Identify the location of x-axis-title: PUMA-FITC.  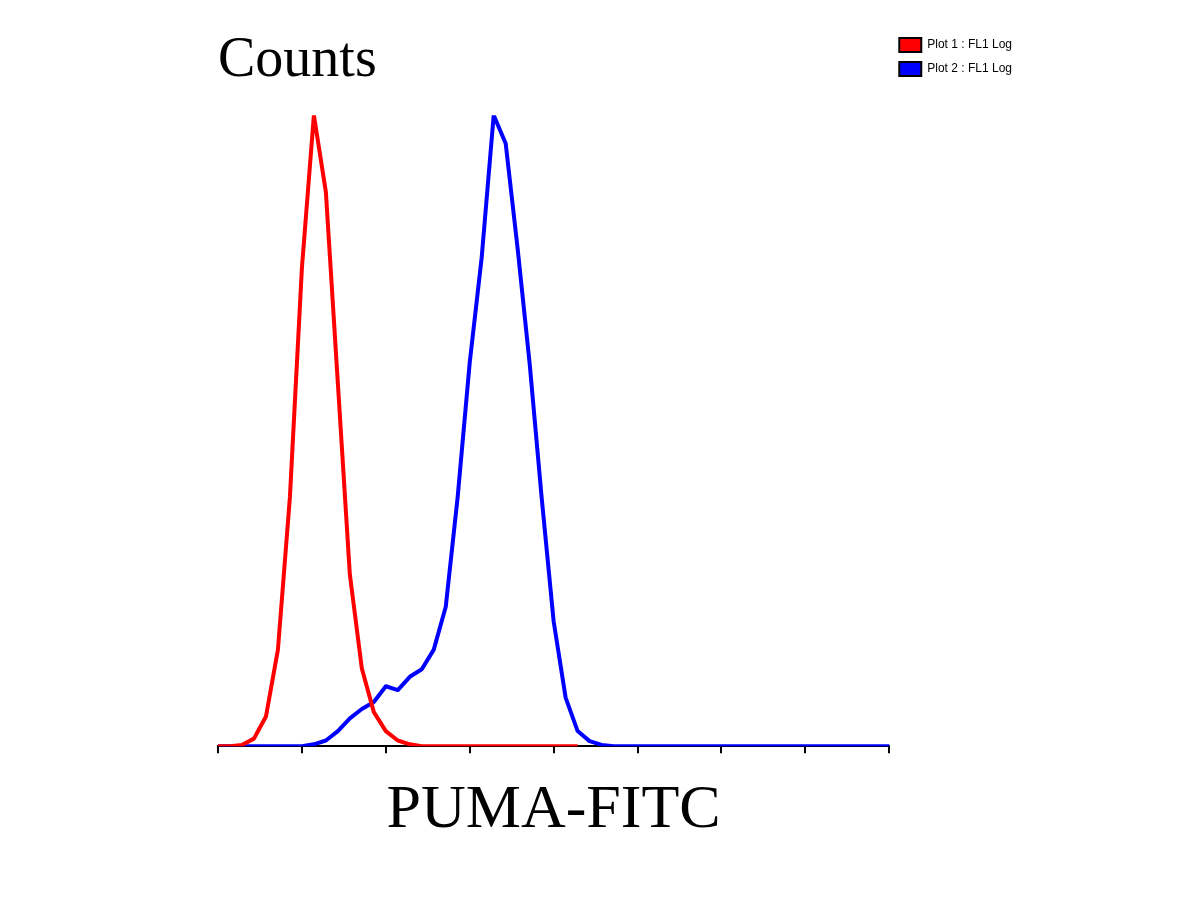
(553, 806).